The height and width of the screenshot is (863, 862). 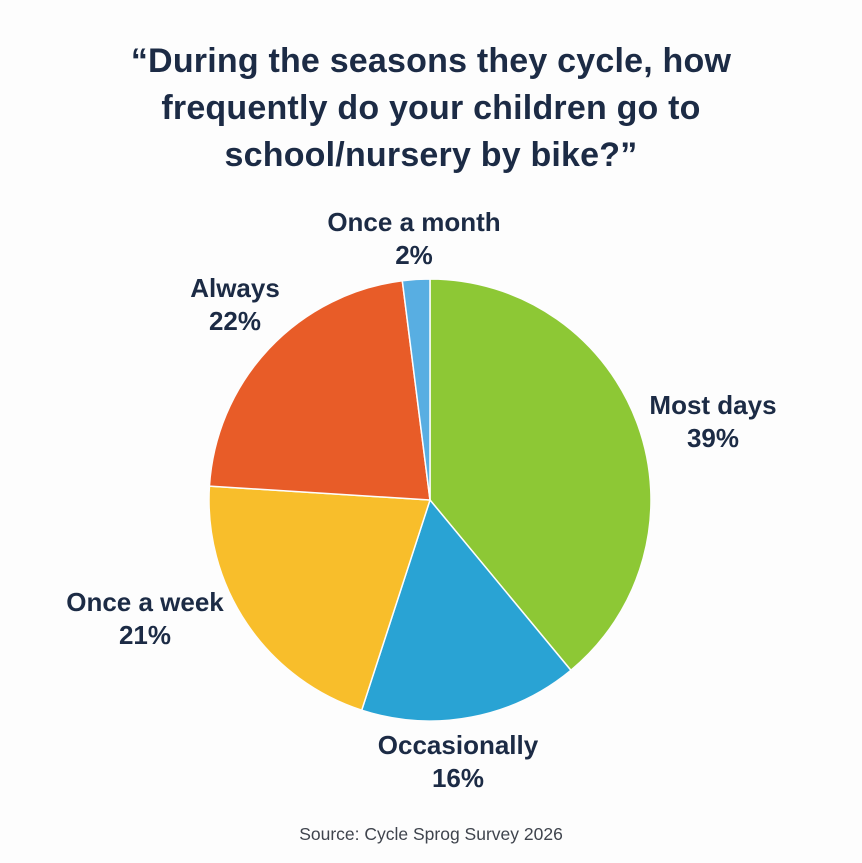 What do you see at coordinates (235, 321) in the screenshot?
I see `slice-label-percent: 22%` at bounding box center [235, 321].